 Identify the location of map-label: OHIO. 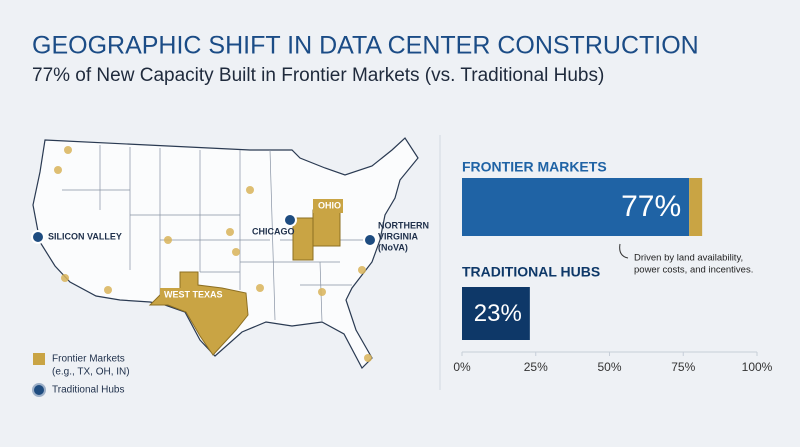
(329, 205).